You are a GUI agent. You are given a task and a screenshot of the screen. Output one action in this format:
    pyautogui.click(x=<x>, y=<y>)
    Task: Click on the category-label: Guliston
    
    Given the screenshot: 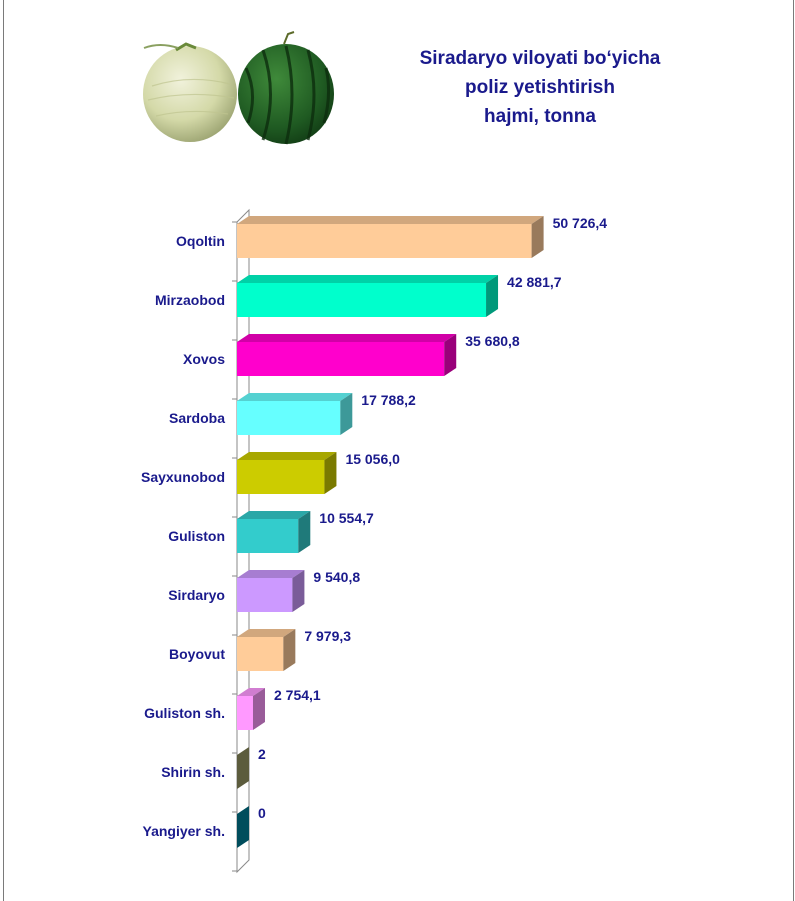 What is the action you would take?
    pyautogui.click(x=196, y=536)
    